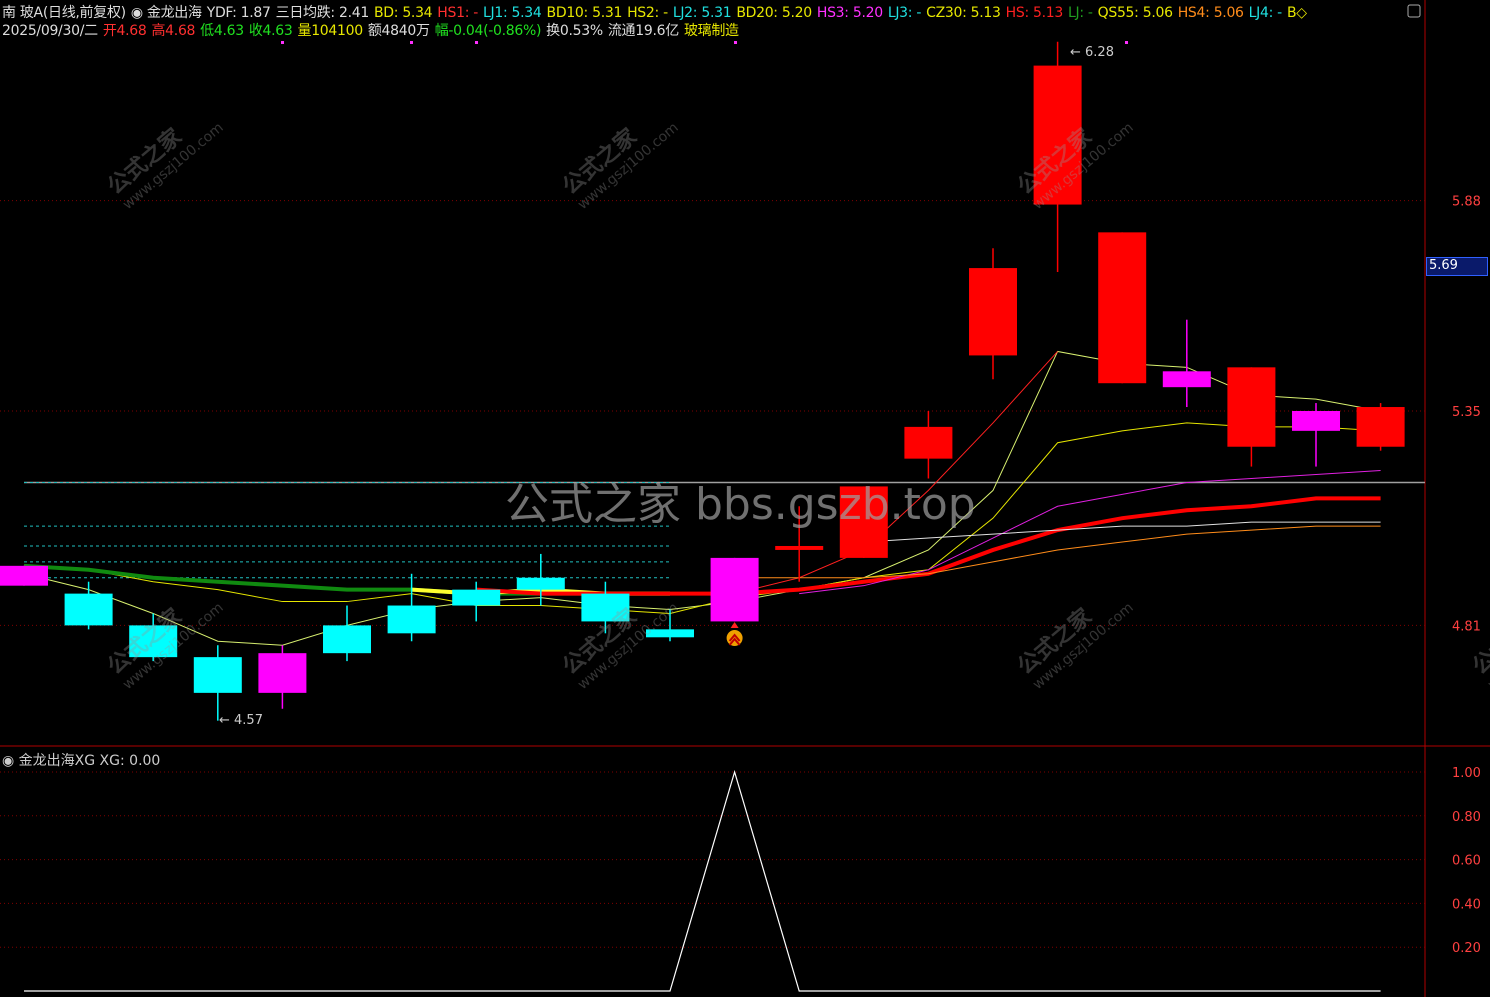 The width and height of the screenshot is (1490, 997). What do you see at coordinates (647, 13) in the screenshot?
I see `header-field: HS2: -` at bounding box center [647, 13].